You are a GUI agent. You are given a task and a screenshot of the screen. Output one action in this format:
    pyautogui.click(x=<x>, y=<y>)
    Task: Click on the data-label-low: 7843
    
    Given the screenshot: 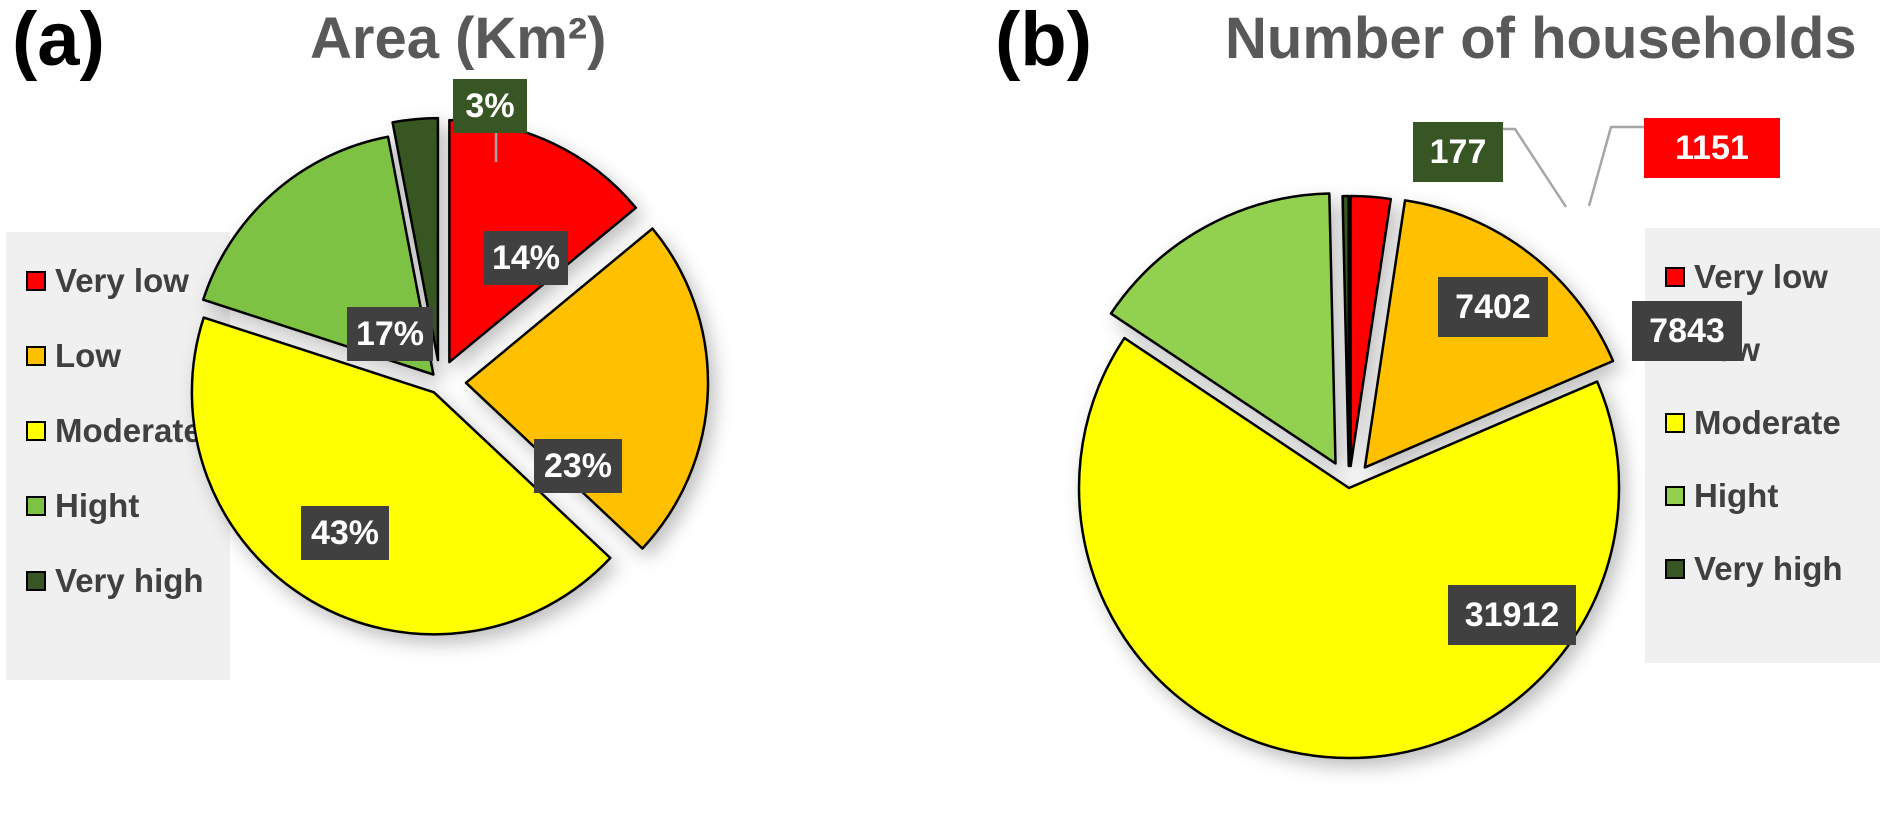 What is the action you would take?
    pyautogui.click(x=1687, y=331)
    